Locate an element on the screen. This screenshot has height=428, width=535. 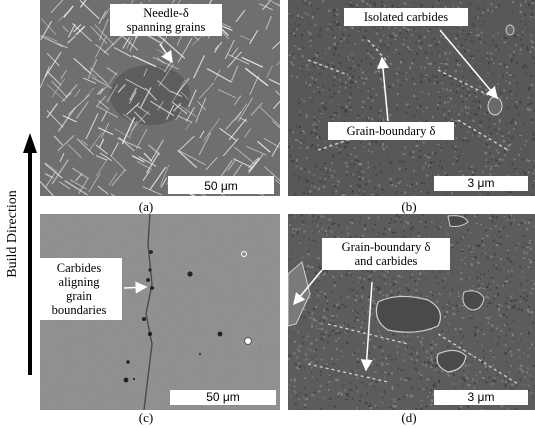
callout-gb-delta-carbides: Grain-boundary δ and carbides is located at coordinates (386, 254).